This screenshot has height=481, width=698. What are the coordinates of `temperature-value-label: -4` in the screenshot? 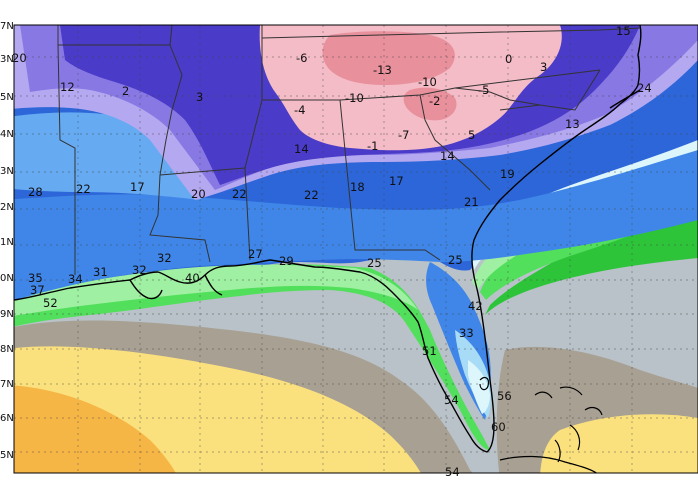 It's located at (299, 110).